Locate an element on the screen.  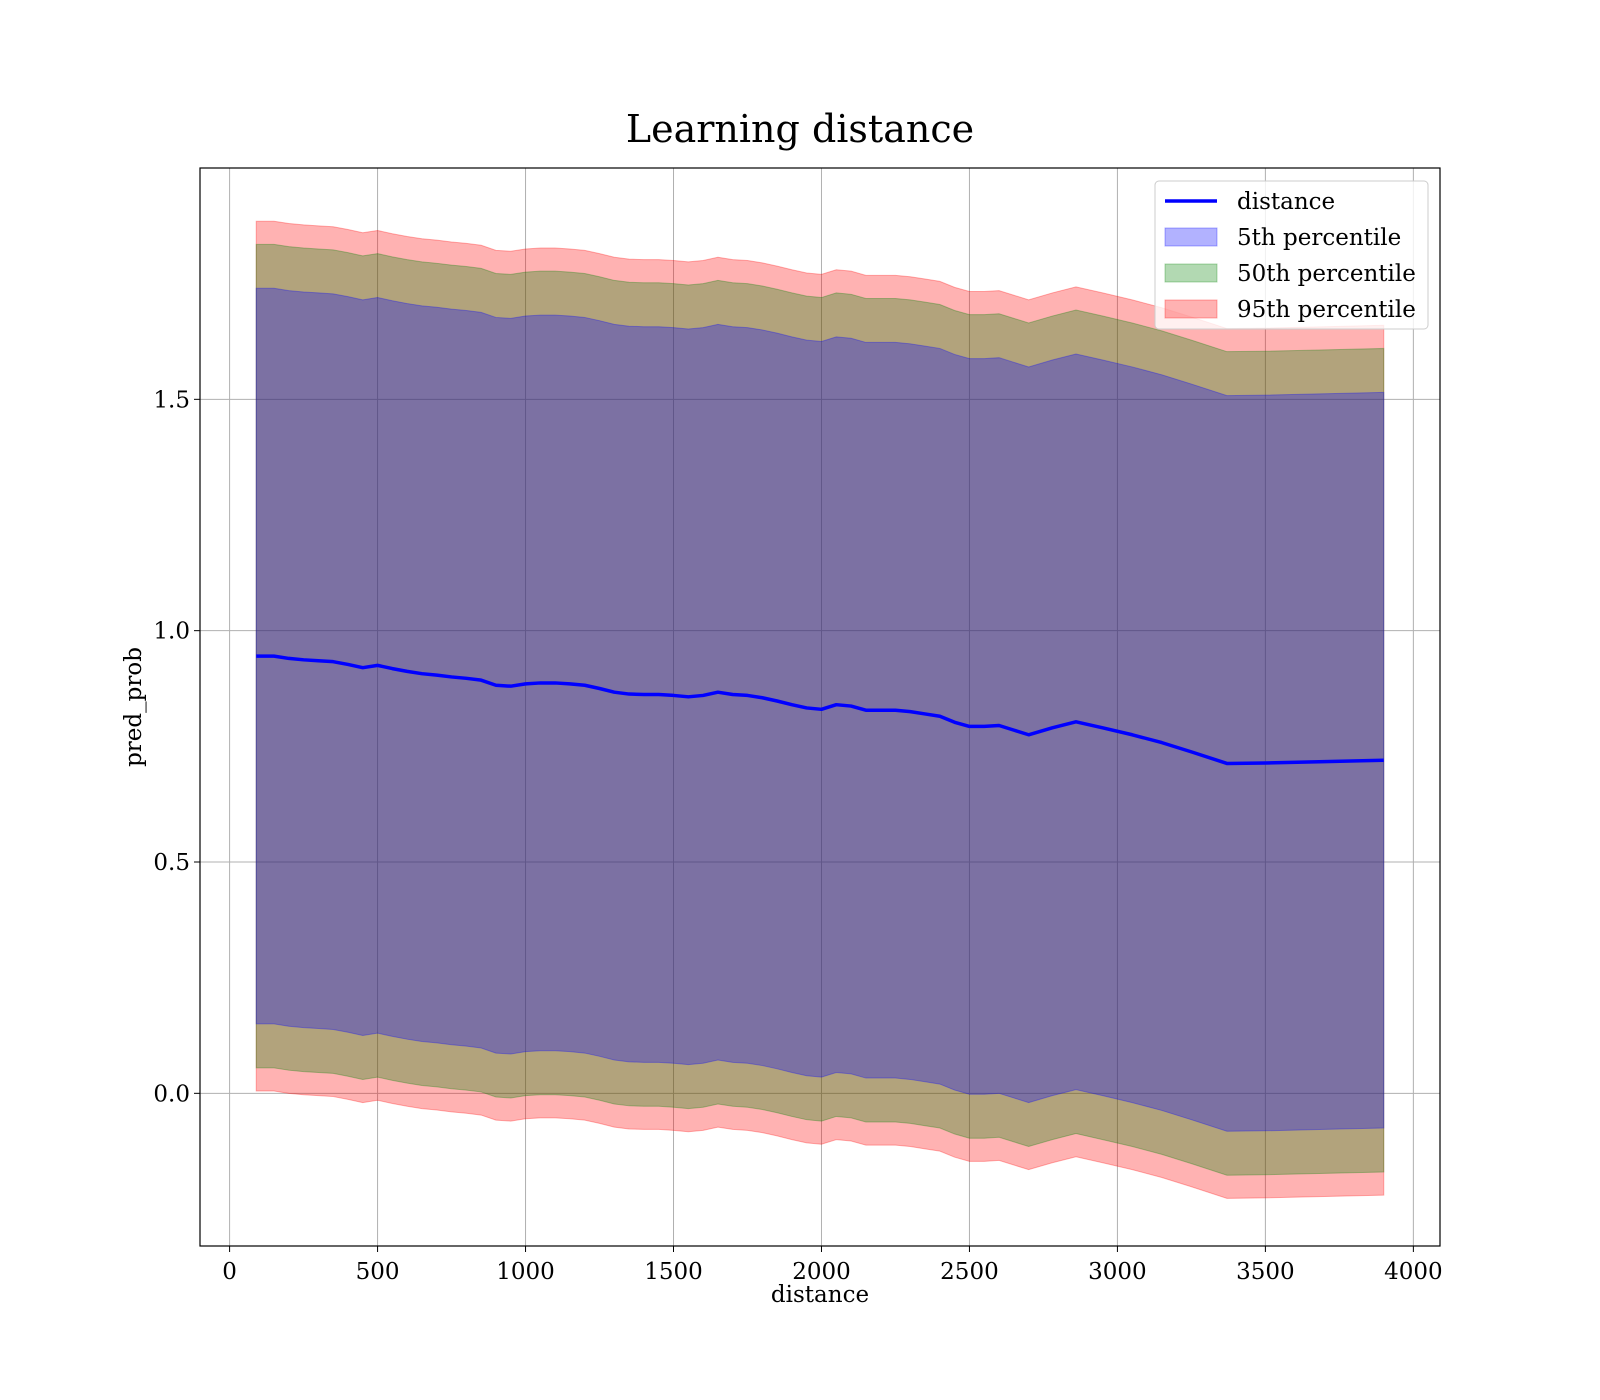
x-tick-label: 3500 is located at coordinates (1265, 1272).